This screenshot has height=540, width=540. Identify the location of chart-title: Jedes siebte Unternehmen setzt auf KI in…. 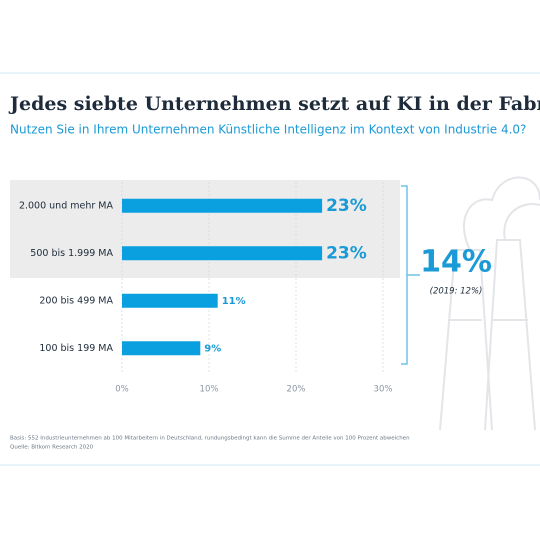
(274, 104).